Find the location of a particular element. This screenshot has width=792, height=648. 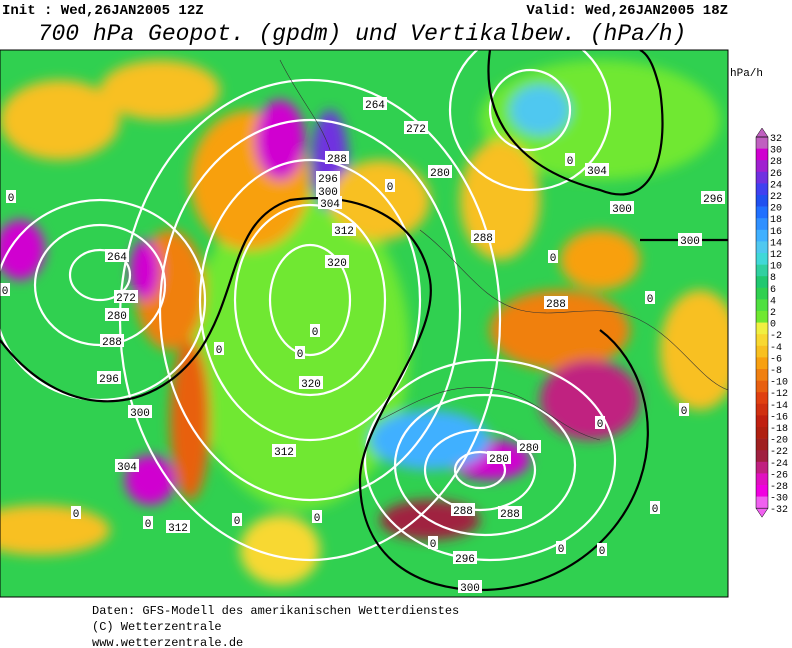

colorbar-tick-label: 0 is located at coordinates (773, 325).